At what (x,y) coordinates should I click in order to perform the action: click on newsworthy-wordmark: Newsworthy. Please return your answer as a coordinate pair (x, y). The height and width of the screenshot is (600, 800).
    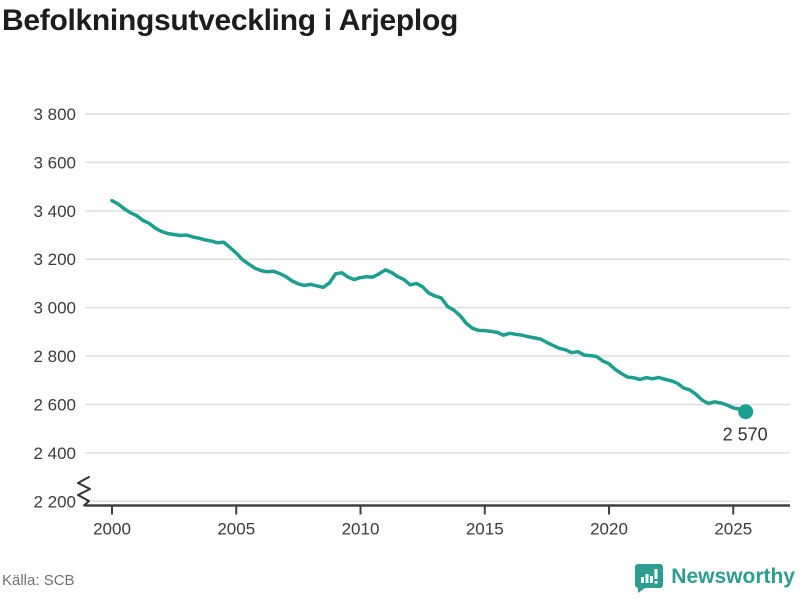
    Looking at the image, I should click on (733, 576).